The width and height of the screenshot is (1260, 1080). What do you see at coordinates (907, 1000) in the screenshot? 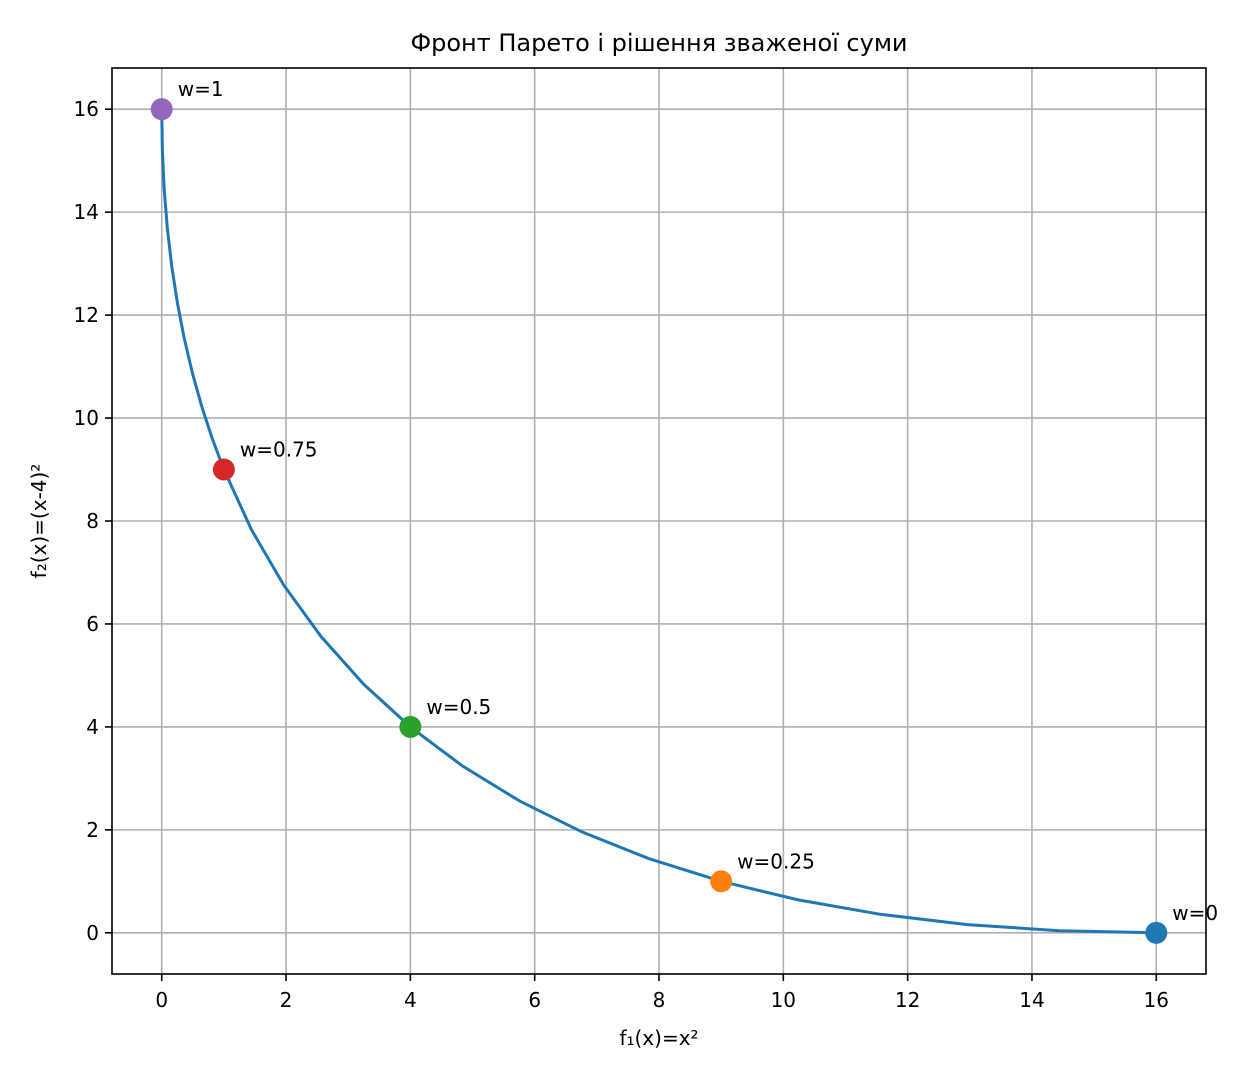
I see `x-tick-label: 12` at bounding box center [907, 1000].